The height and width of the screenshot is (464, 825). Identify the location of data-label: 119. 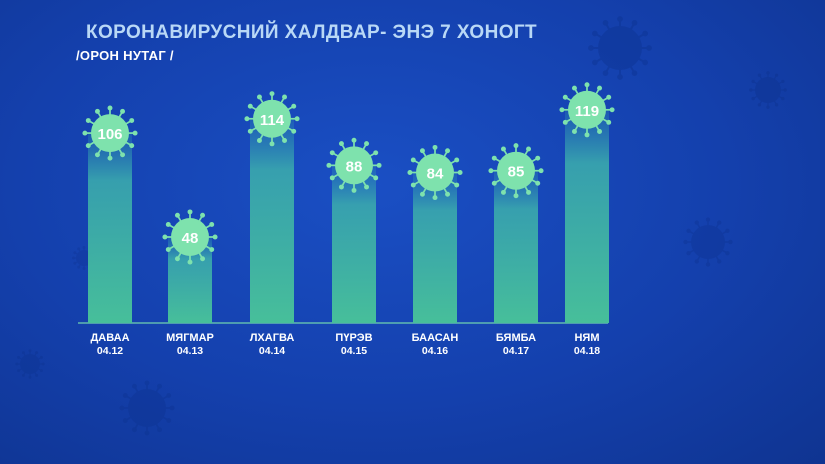
(587, 111).